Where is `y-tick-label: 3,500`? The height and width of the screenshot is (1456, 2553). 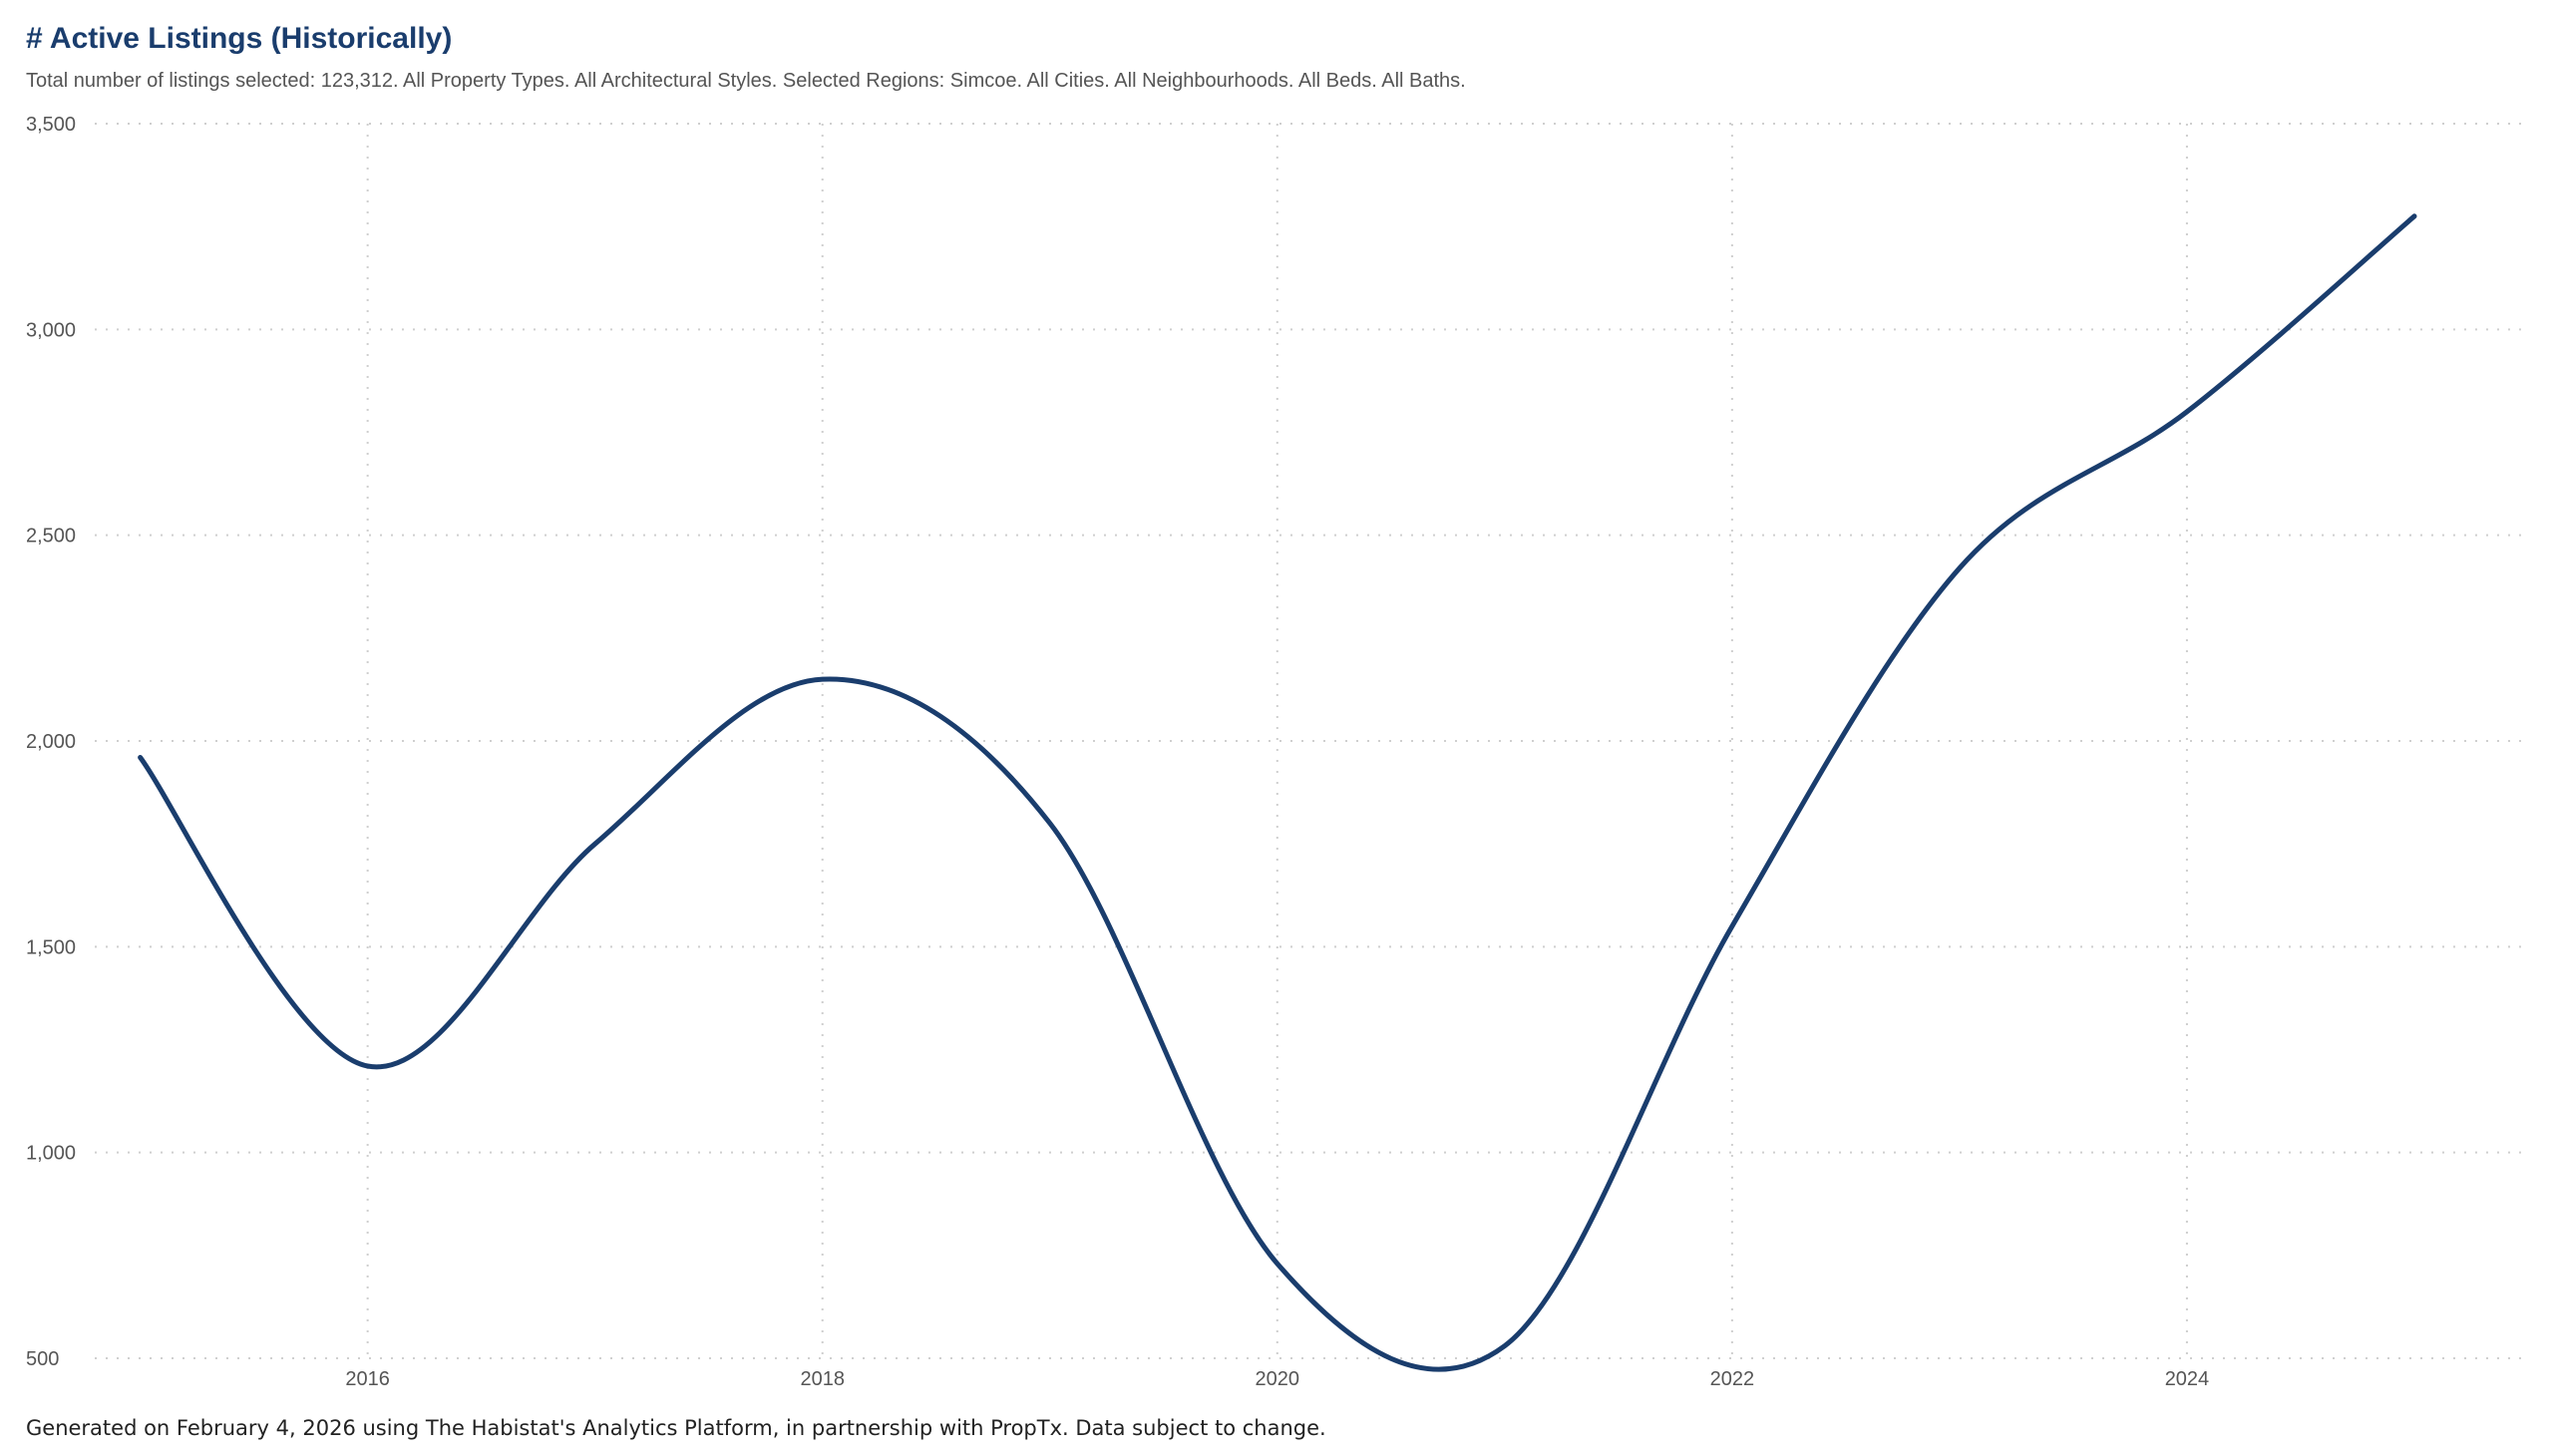 y-tick-label: 3,500 is located at coordinates (51, 125).